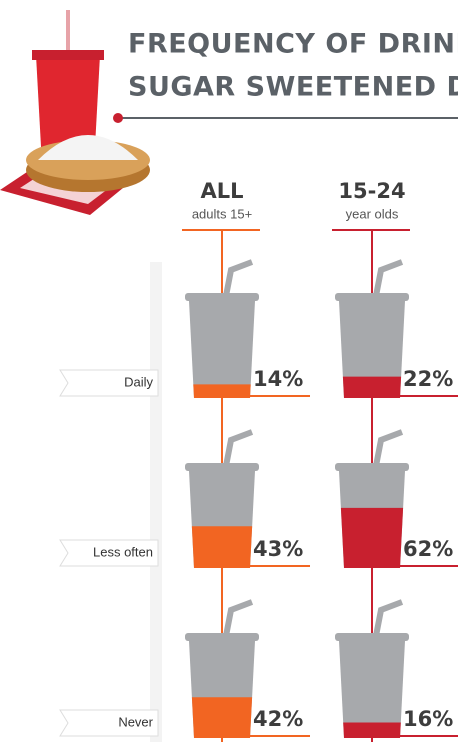 The image size is (458, 744). Describe the element at coordinates (278, 719) in the screenshot. I see `value-label: 42%` at that location.